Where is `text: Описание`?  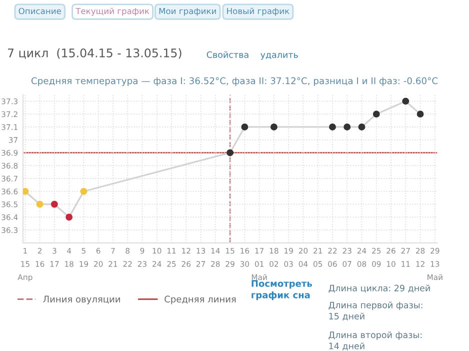
text: Описание is located at coordinates (39, 11).